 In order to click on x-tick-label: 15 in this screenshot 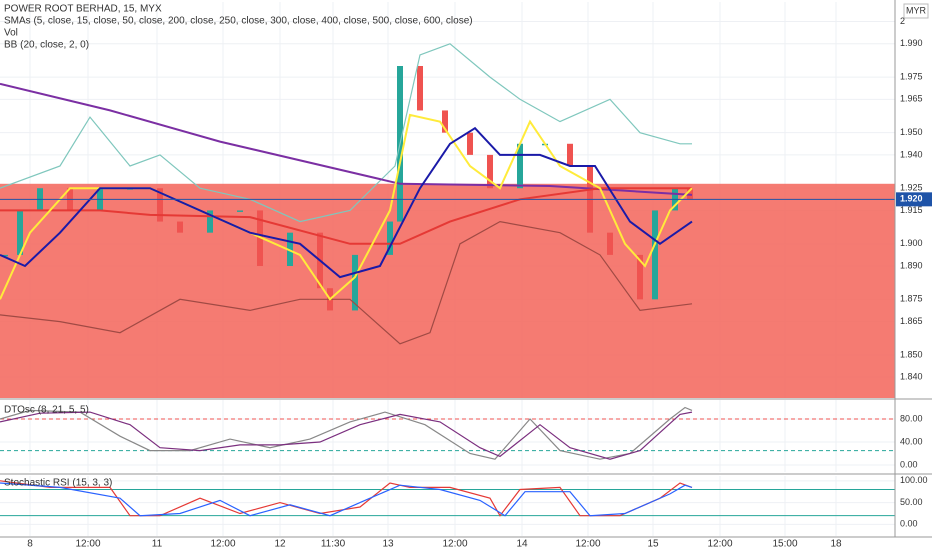, I will do `click(653, 544)`.